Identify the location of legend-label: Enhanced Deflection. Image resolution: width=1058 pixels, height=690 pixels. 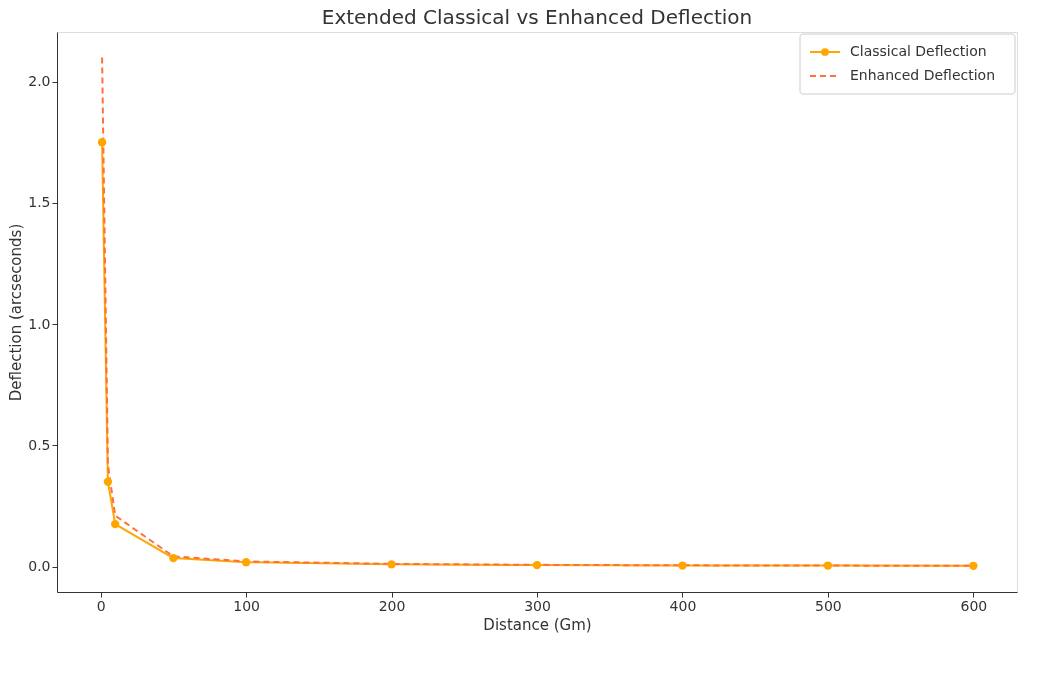
(923, 75).